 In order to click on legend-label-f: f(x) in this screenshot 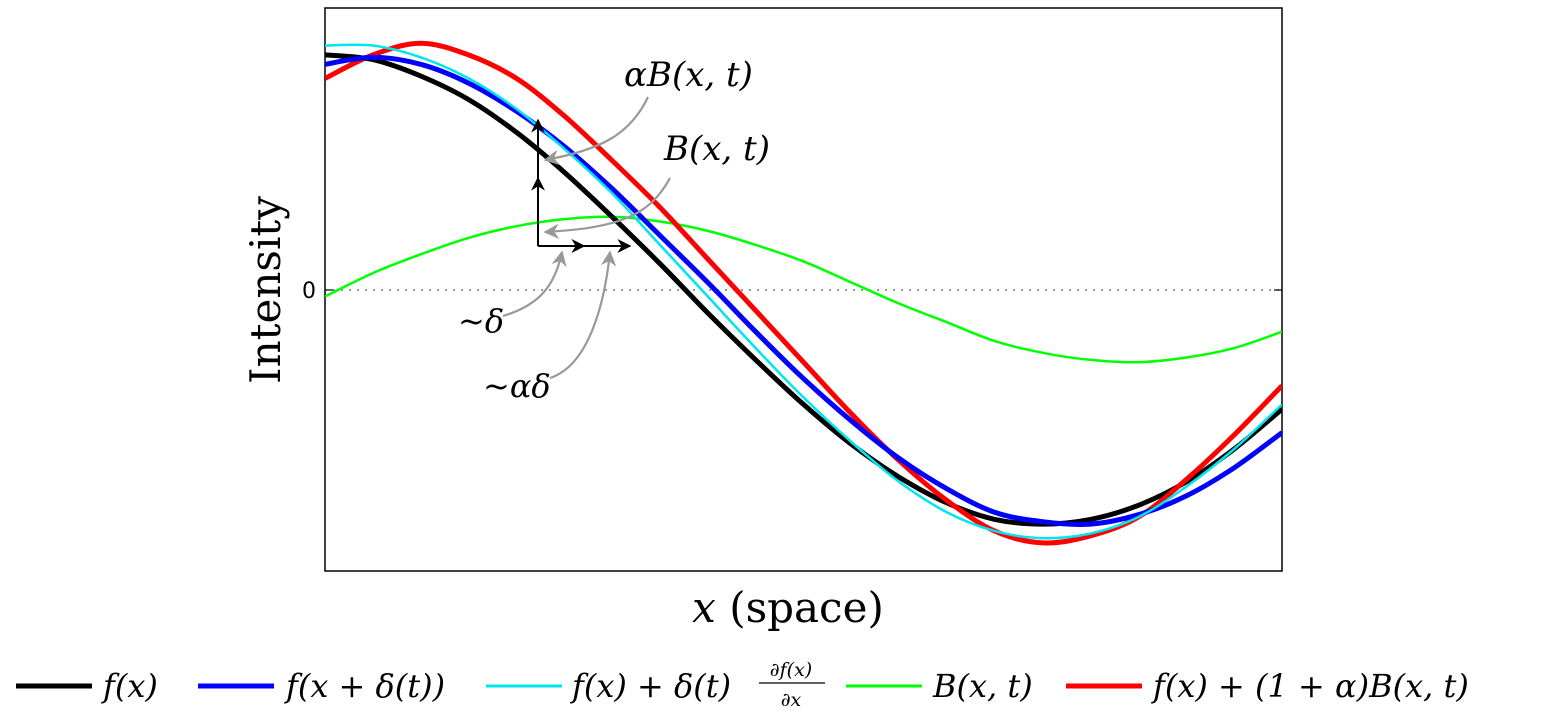, I will do `click(129, 686)`.